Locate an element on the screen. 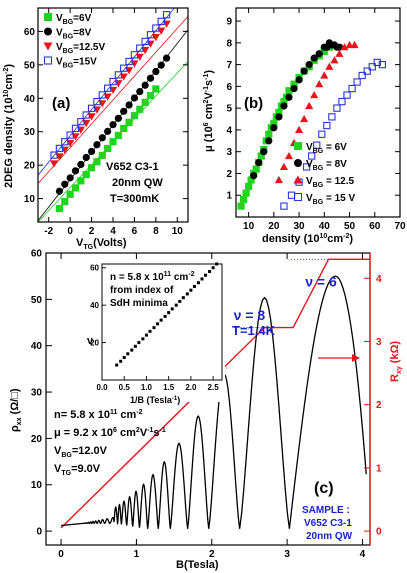  legend-label: VBG = 6V is located at coordinates (326, 148).